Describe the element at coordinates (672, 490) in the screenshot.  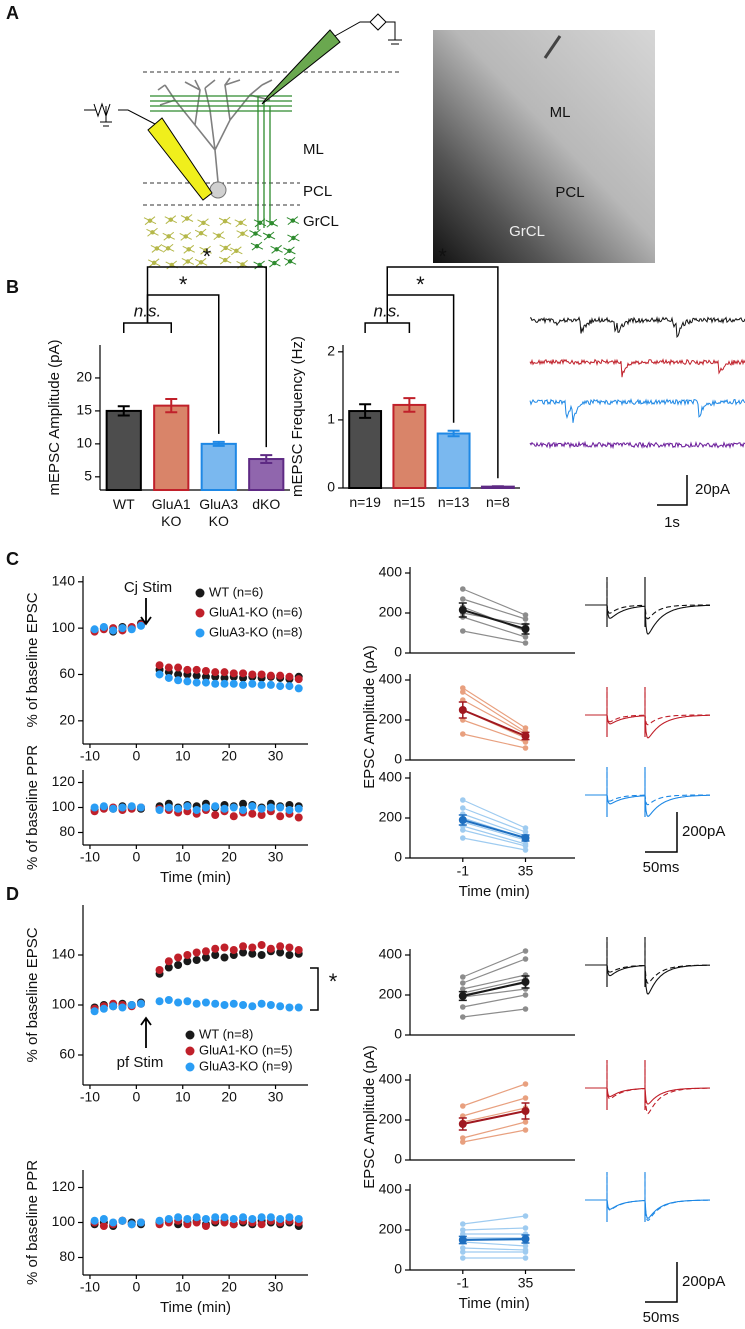
I see `scale-bar` at that location.